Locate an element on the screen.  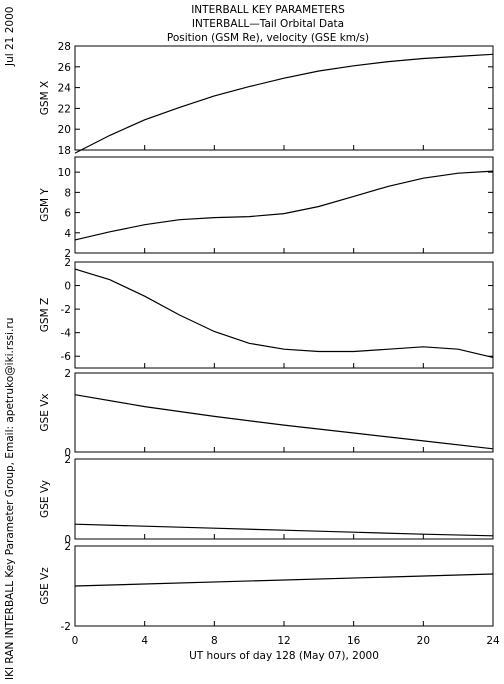
header-line-2: INTERBALL—Tail Orbital Data is located at coordinates (268, 24).